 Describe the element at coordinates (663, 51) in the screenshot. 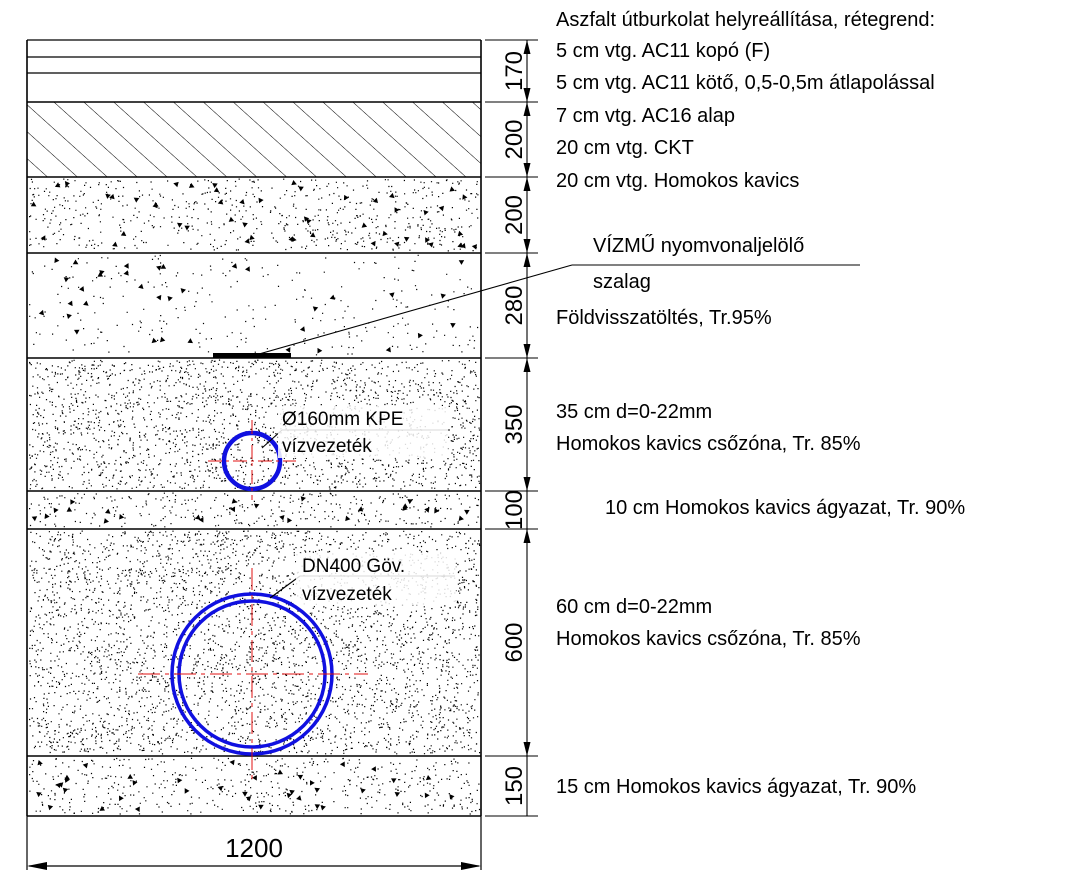

I see `asphalt-note-1: 5 cm vtg. AC11 kopó (F)` at that location.